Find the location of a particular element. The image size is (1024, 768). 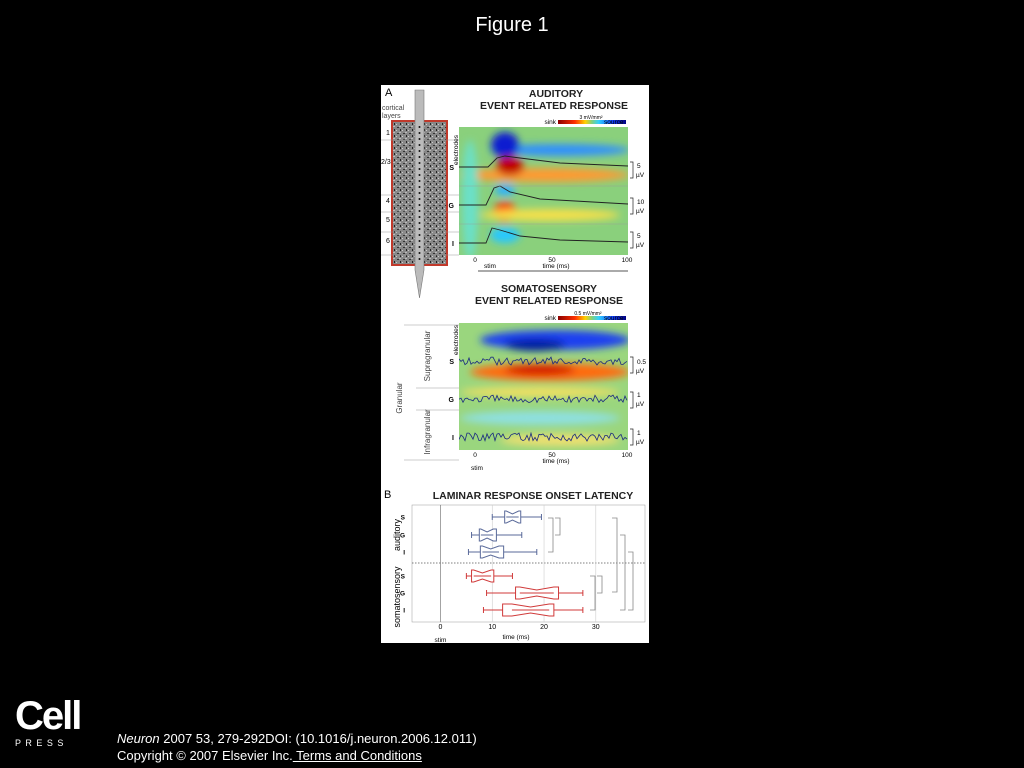

amplitude-scales: 5 µV 10 µV 5 µV is located at coordinates (640, 206).